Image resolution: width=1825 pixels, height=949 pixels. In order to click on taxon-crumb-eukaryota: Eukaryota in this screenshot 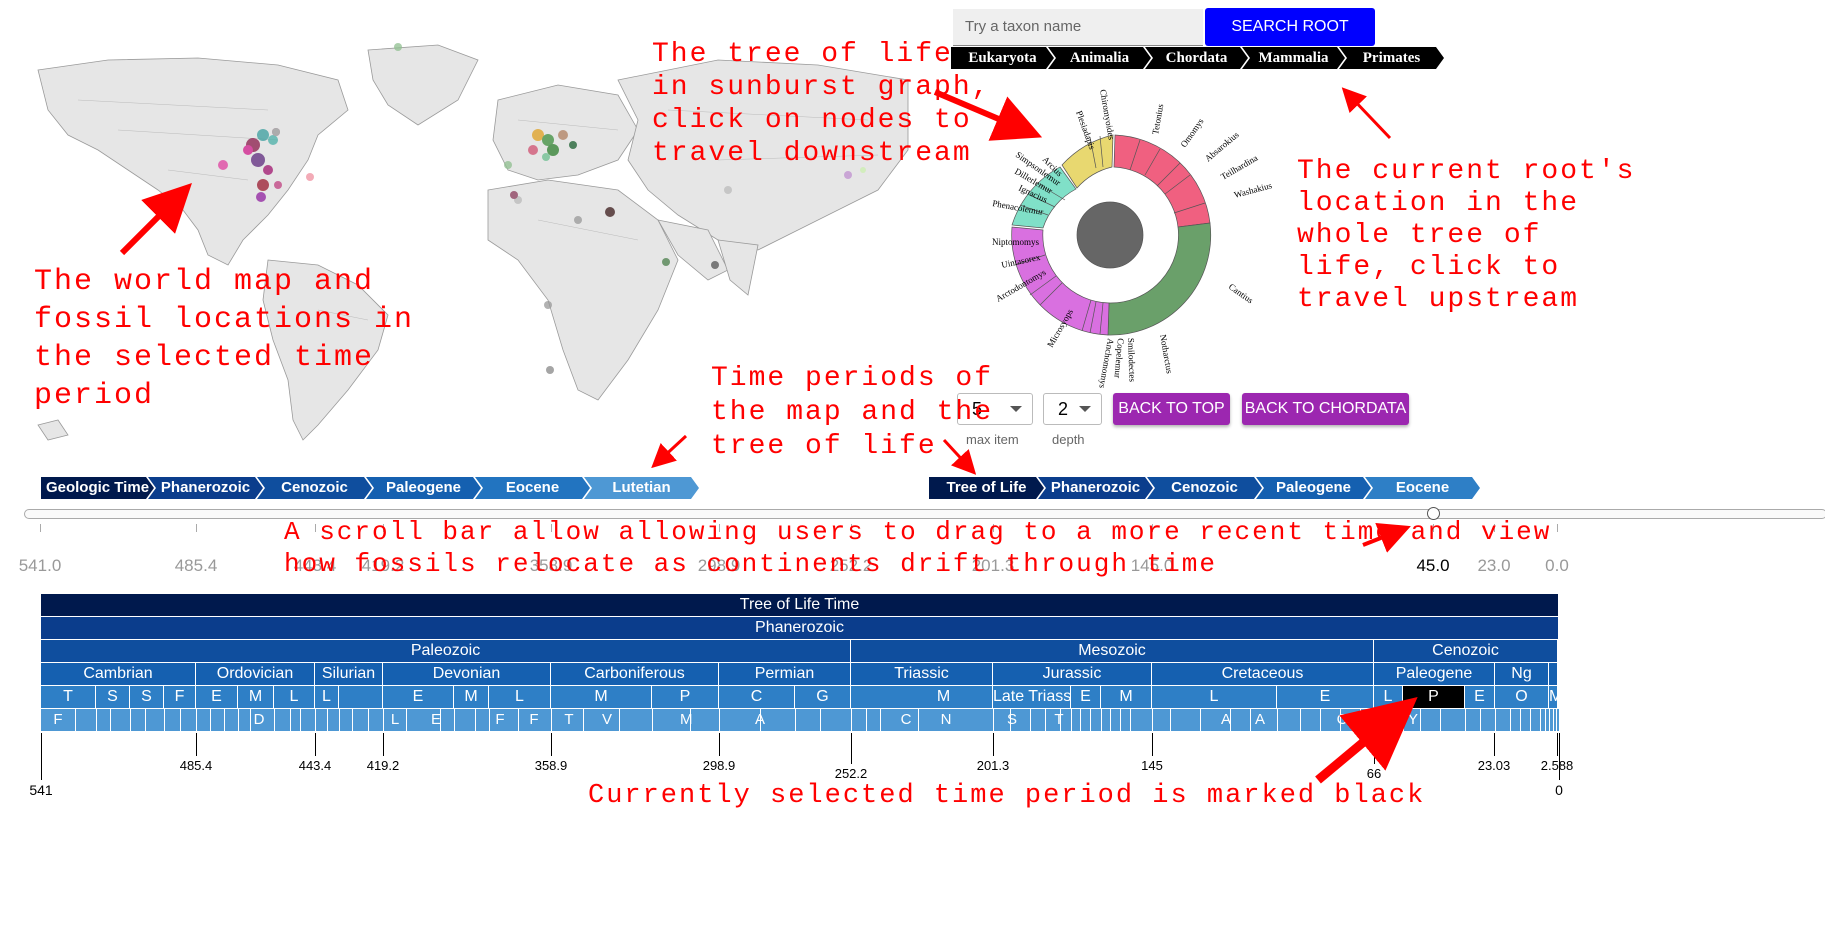, I will do `click(1002, 58)`.